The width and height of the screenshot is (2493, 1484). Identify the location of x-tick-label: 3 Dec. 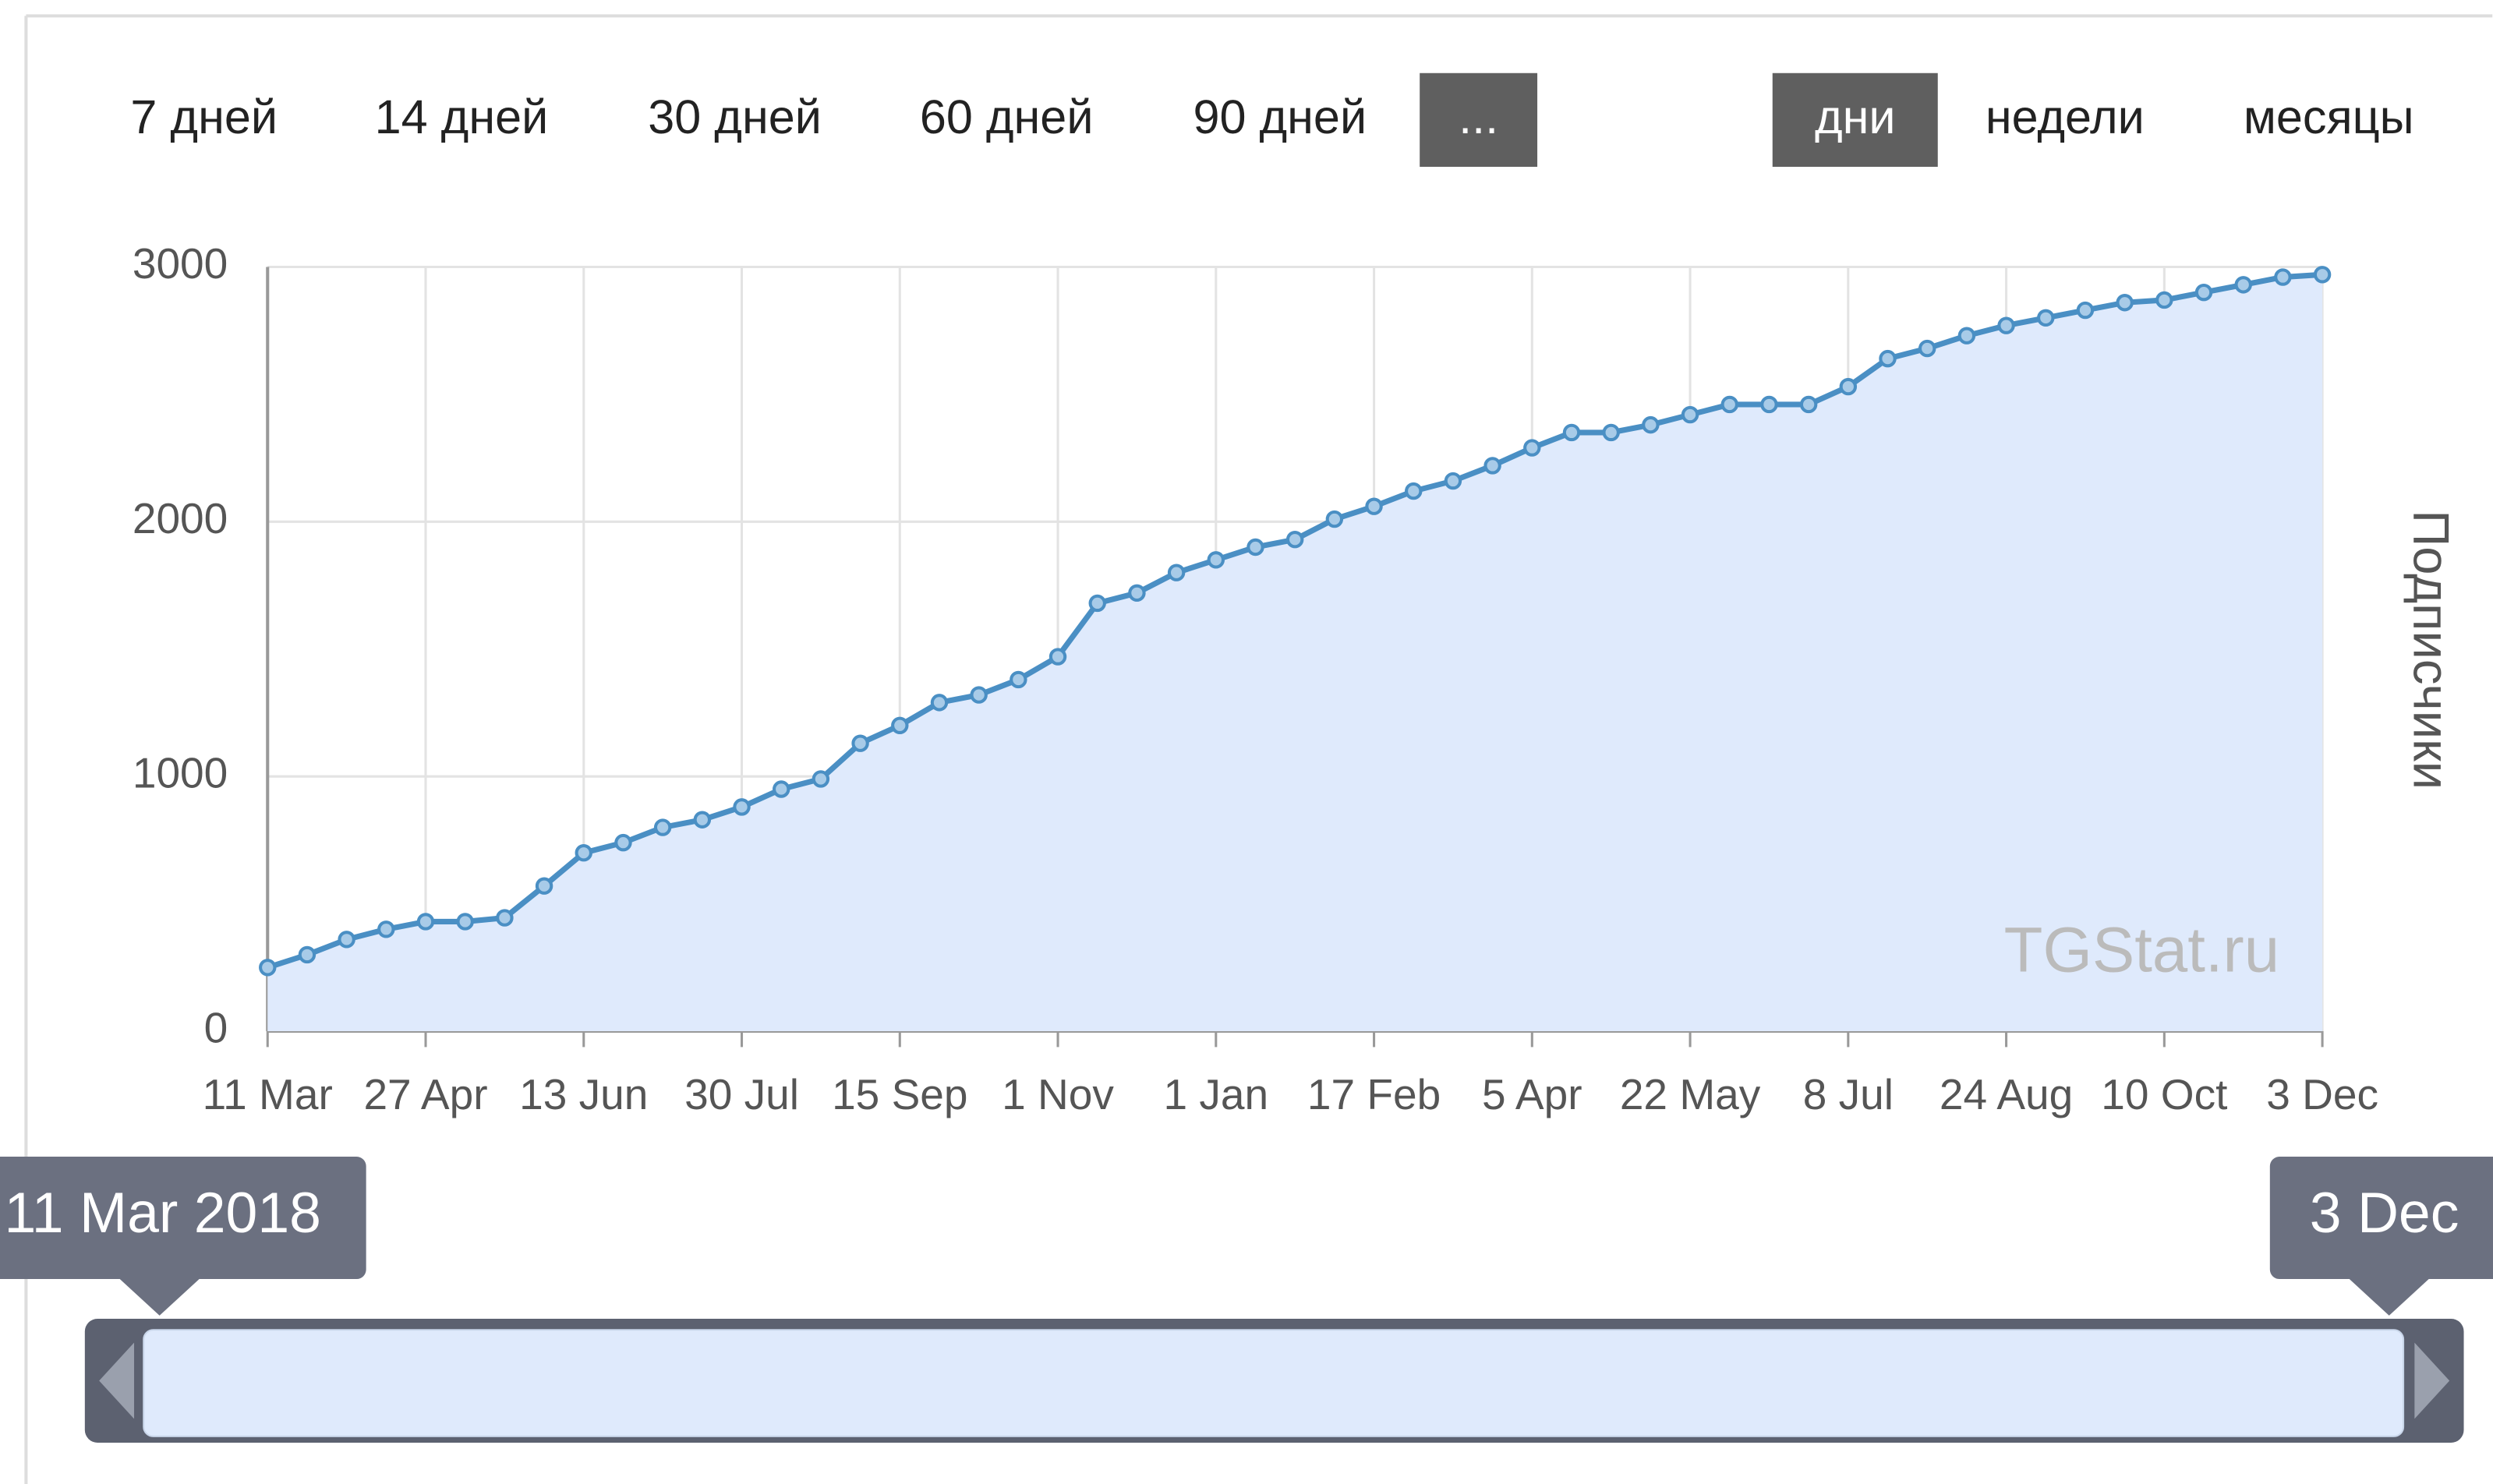
(2322, 1094).